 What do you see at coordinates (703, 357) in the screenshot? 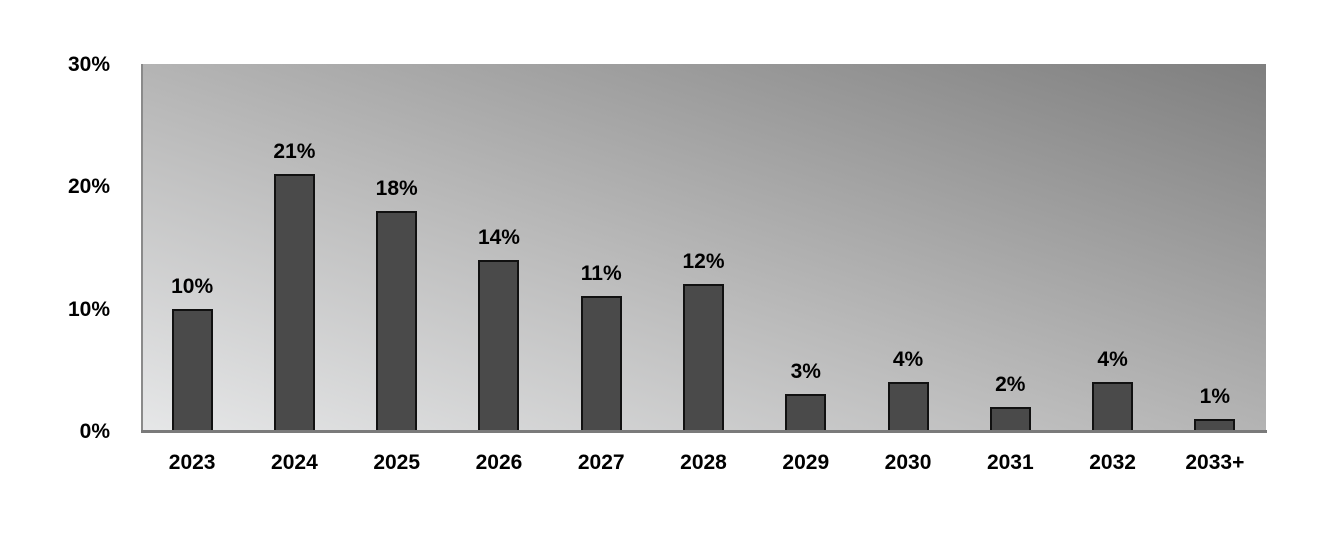
I see `bar-2028` at bounding box center [703, 357].